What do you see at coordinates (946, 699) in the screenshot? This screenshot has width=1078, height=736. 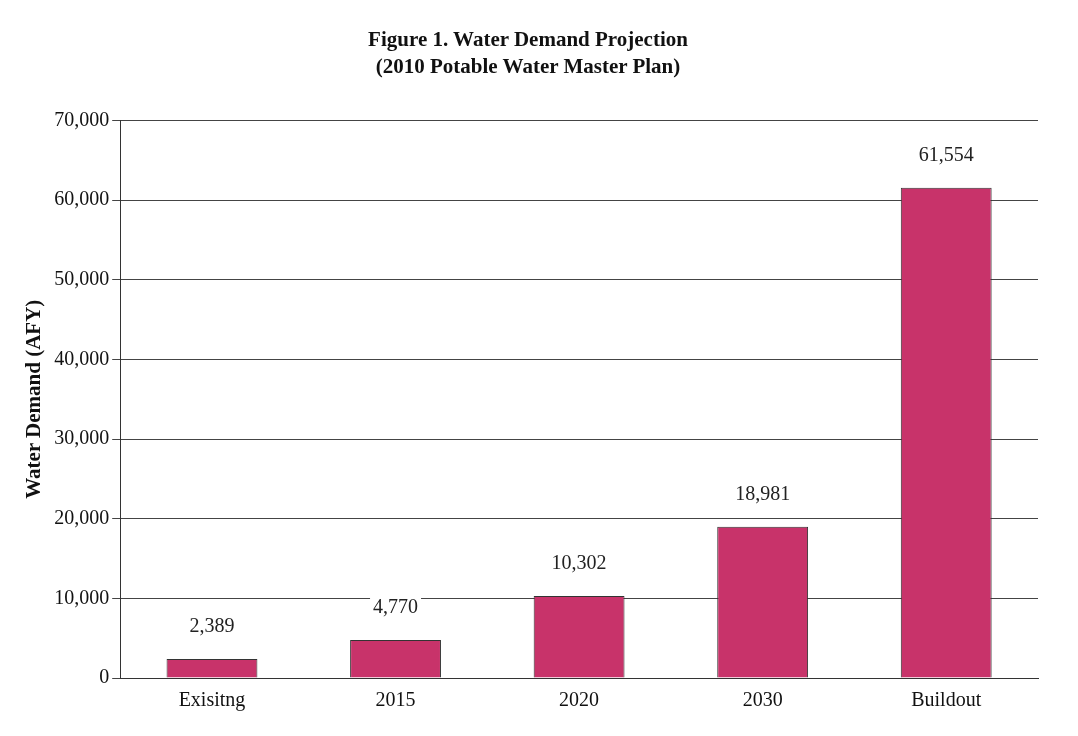 I see `x-tick-label: Buildout` at bounding box center [946, 699].